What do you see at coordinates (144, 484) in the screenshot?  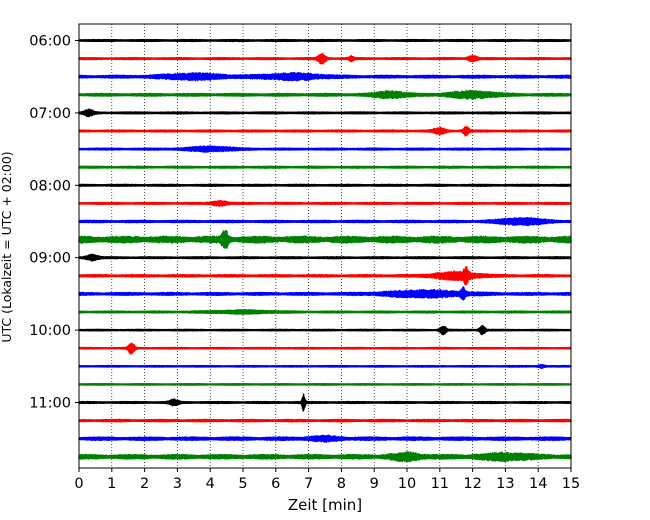 I see `x-tick-label-2: 2` at bounding box center [144, 484].